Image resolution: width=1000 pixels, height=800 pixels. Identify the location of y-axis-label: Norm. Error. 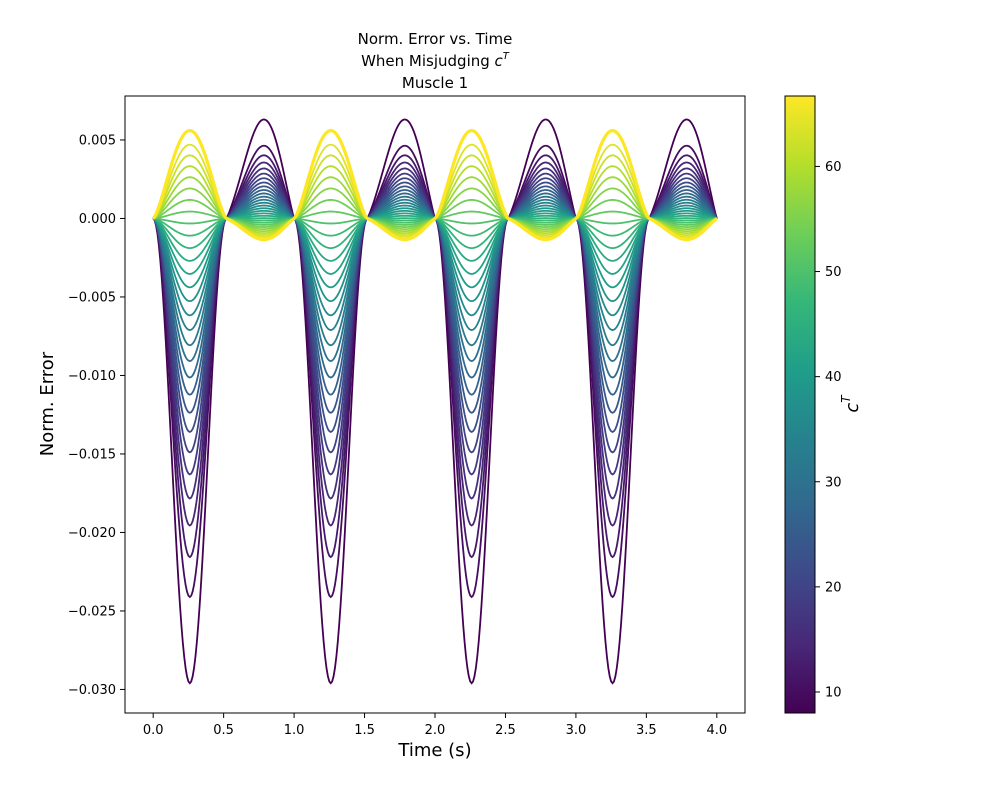
(47, 403).